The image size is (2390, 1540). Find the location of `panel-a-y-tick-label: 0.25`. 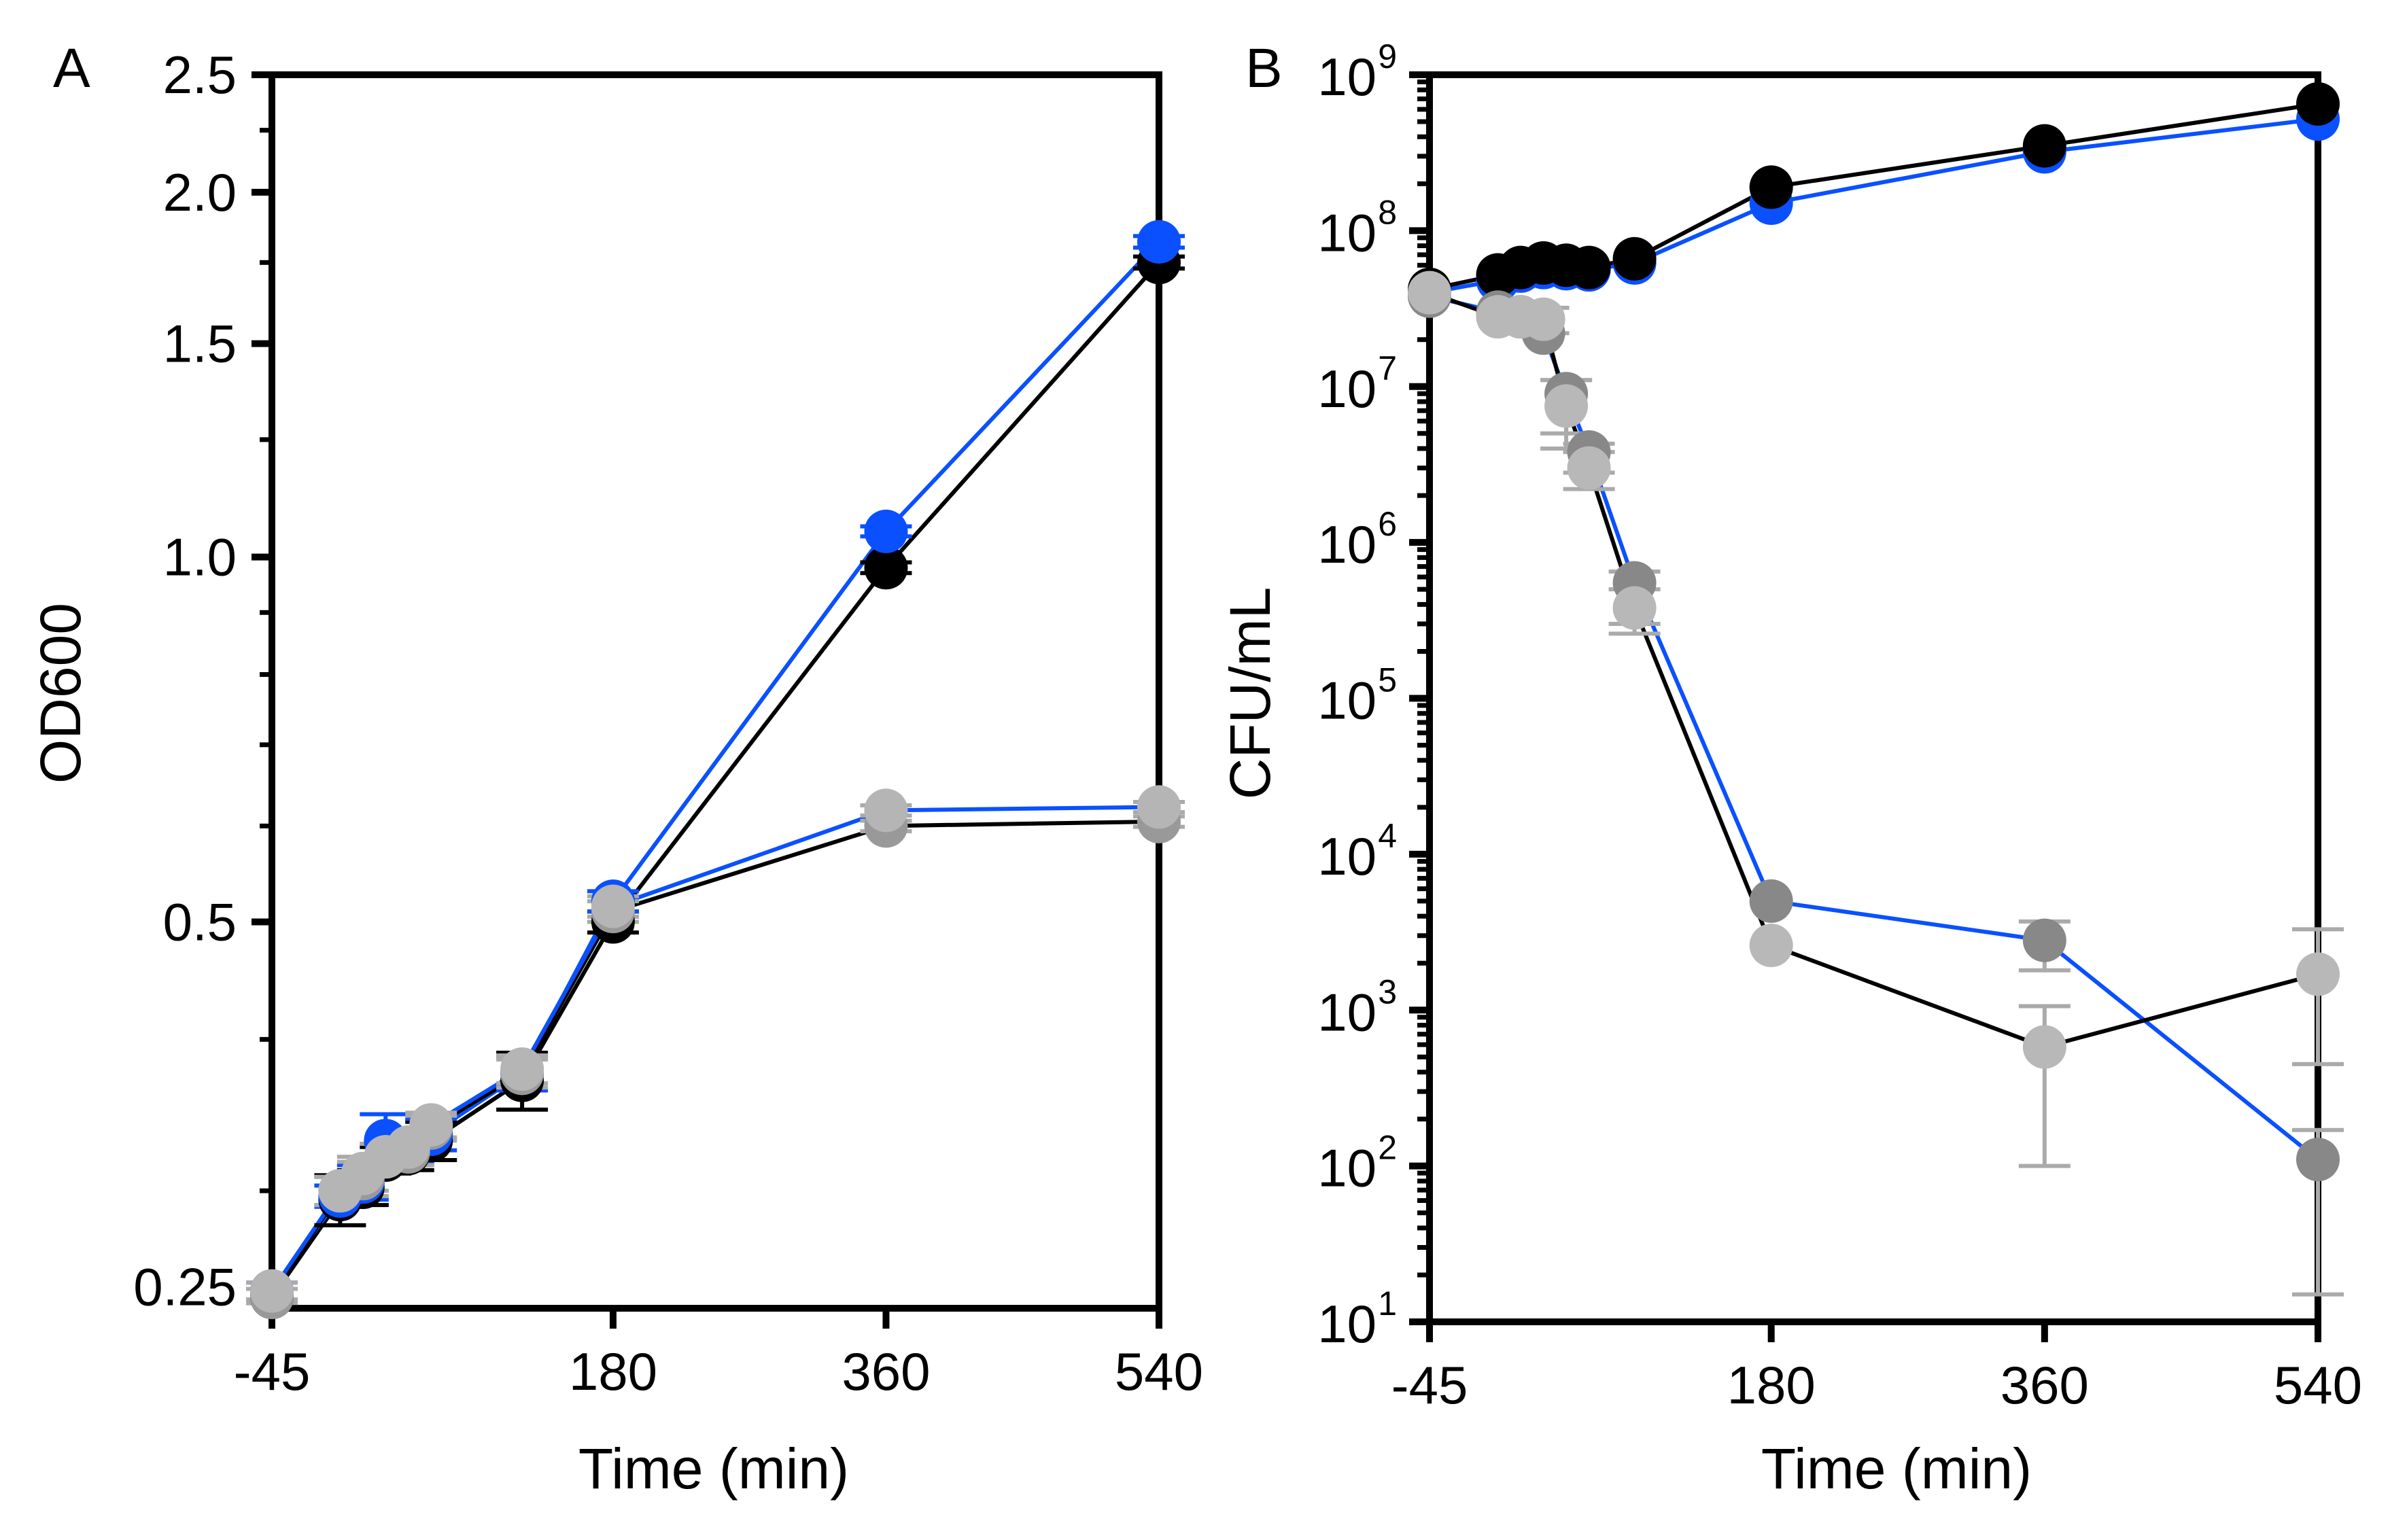

panel-a-y-tick-label: 0.25 is located at coordinates (185, 1287).